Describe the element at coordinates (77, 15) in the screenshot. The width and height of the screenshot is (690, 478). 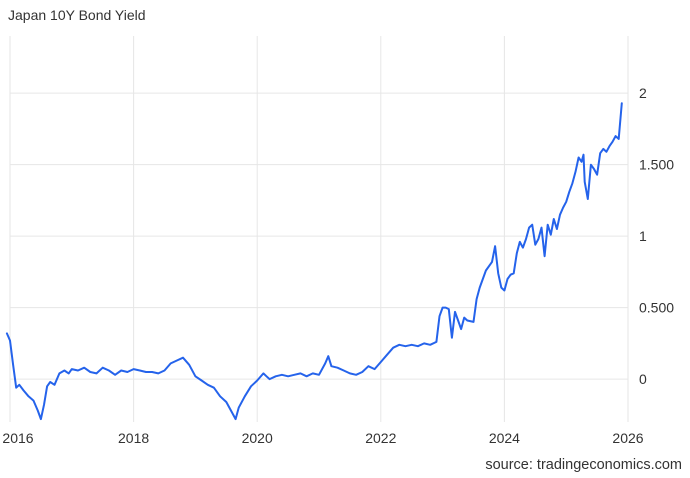
I see `chart-title: Japan 10Y Bond Yield` at that location.